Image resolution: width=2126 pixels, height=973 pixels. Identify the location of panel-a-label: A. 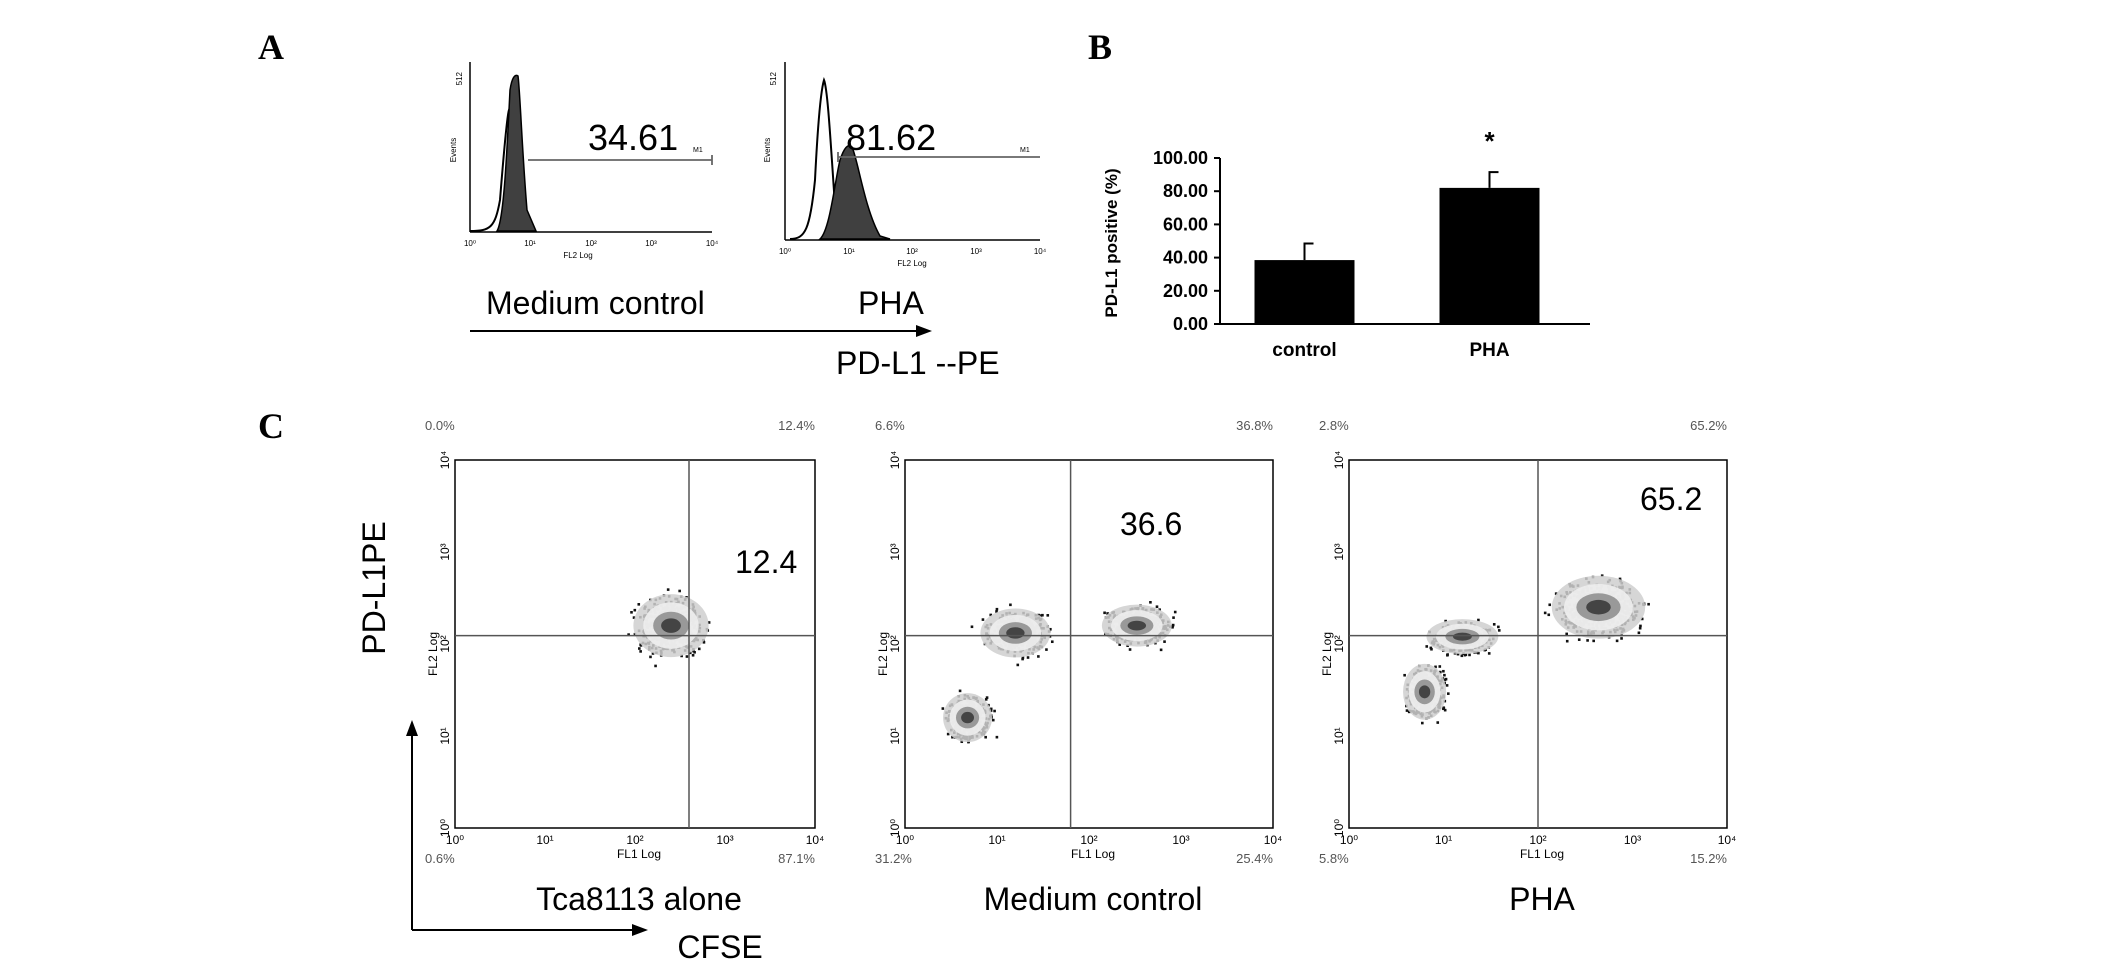
(271, 47).